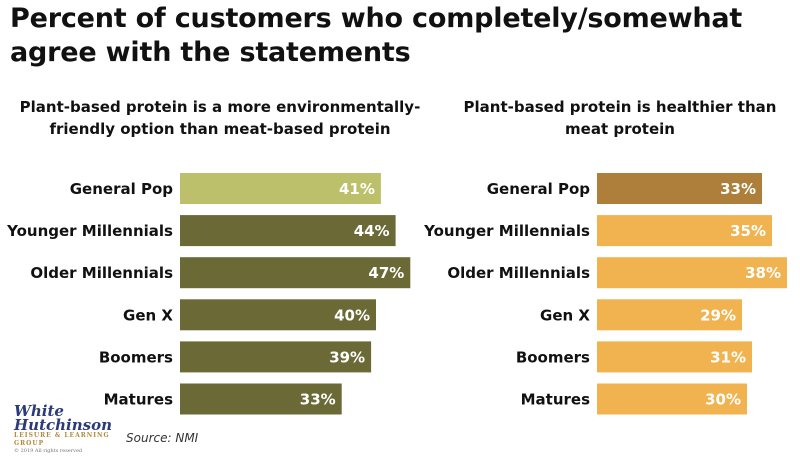 The width and height of the screenshot is (800, 456). What do you see at coordinates (261, 399) in the screenshot?
I see `bar-env-matures` at bounding box center [261, 399].